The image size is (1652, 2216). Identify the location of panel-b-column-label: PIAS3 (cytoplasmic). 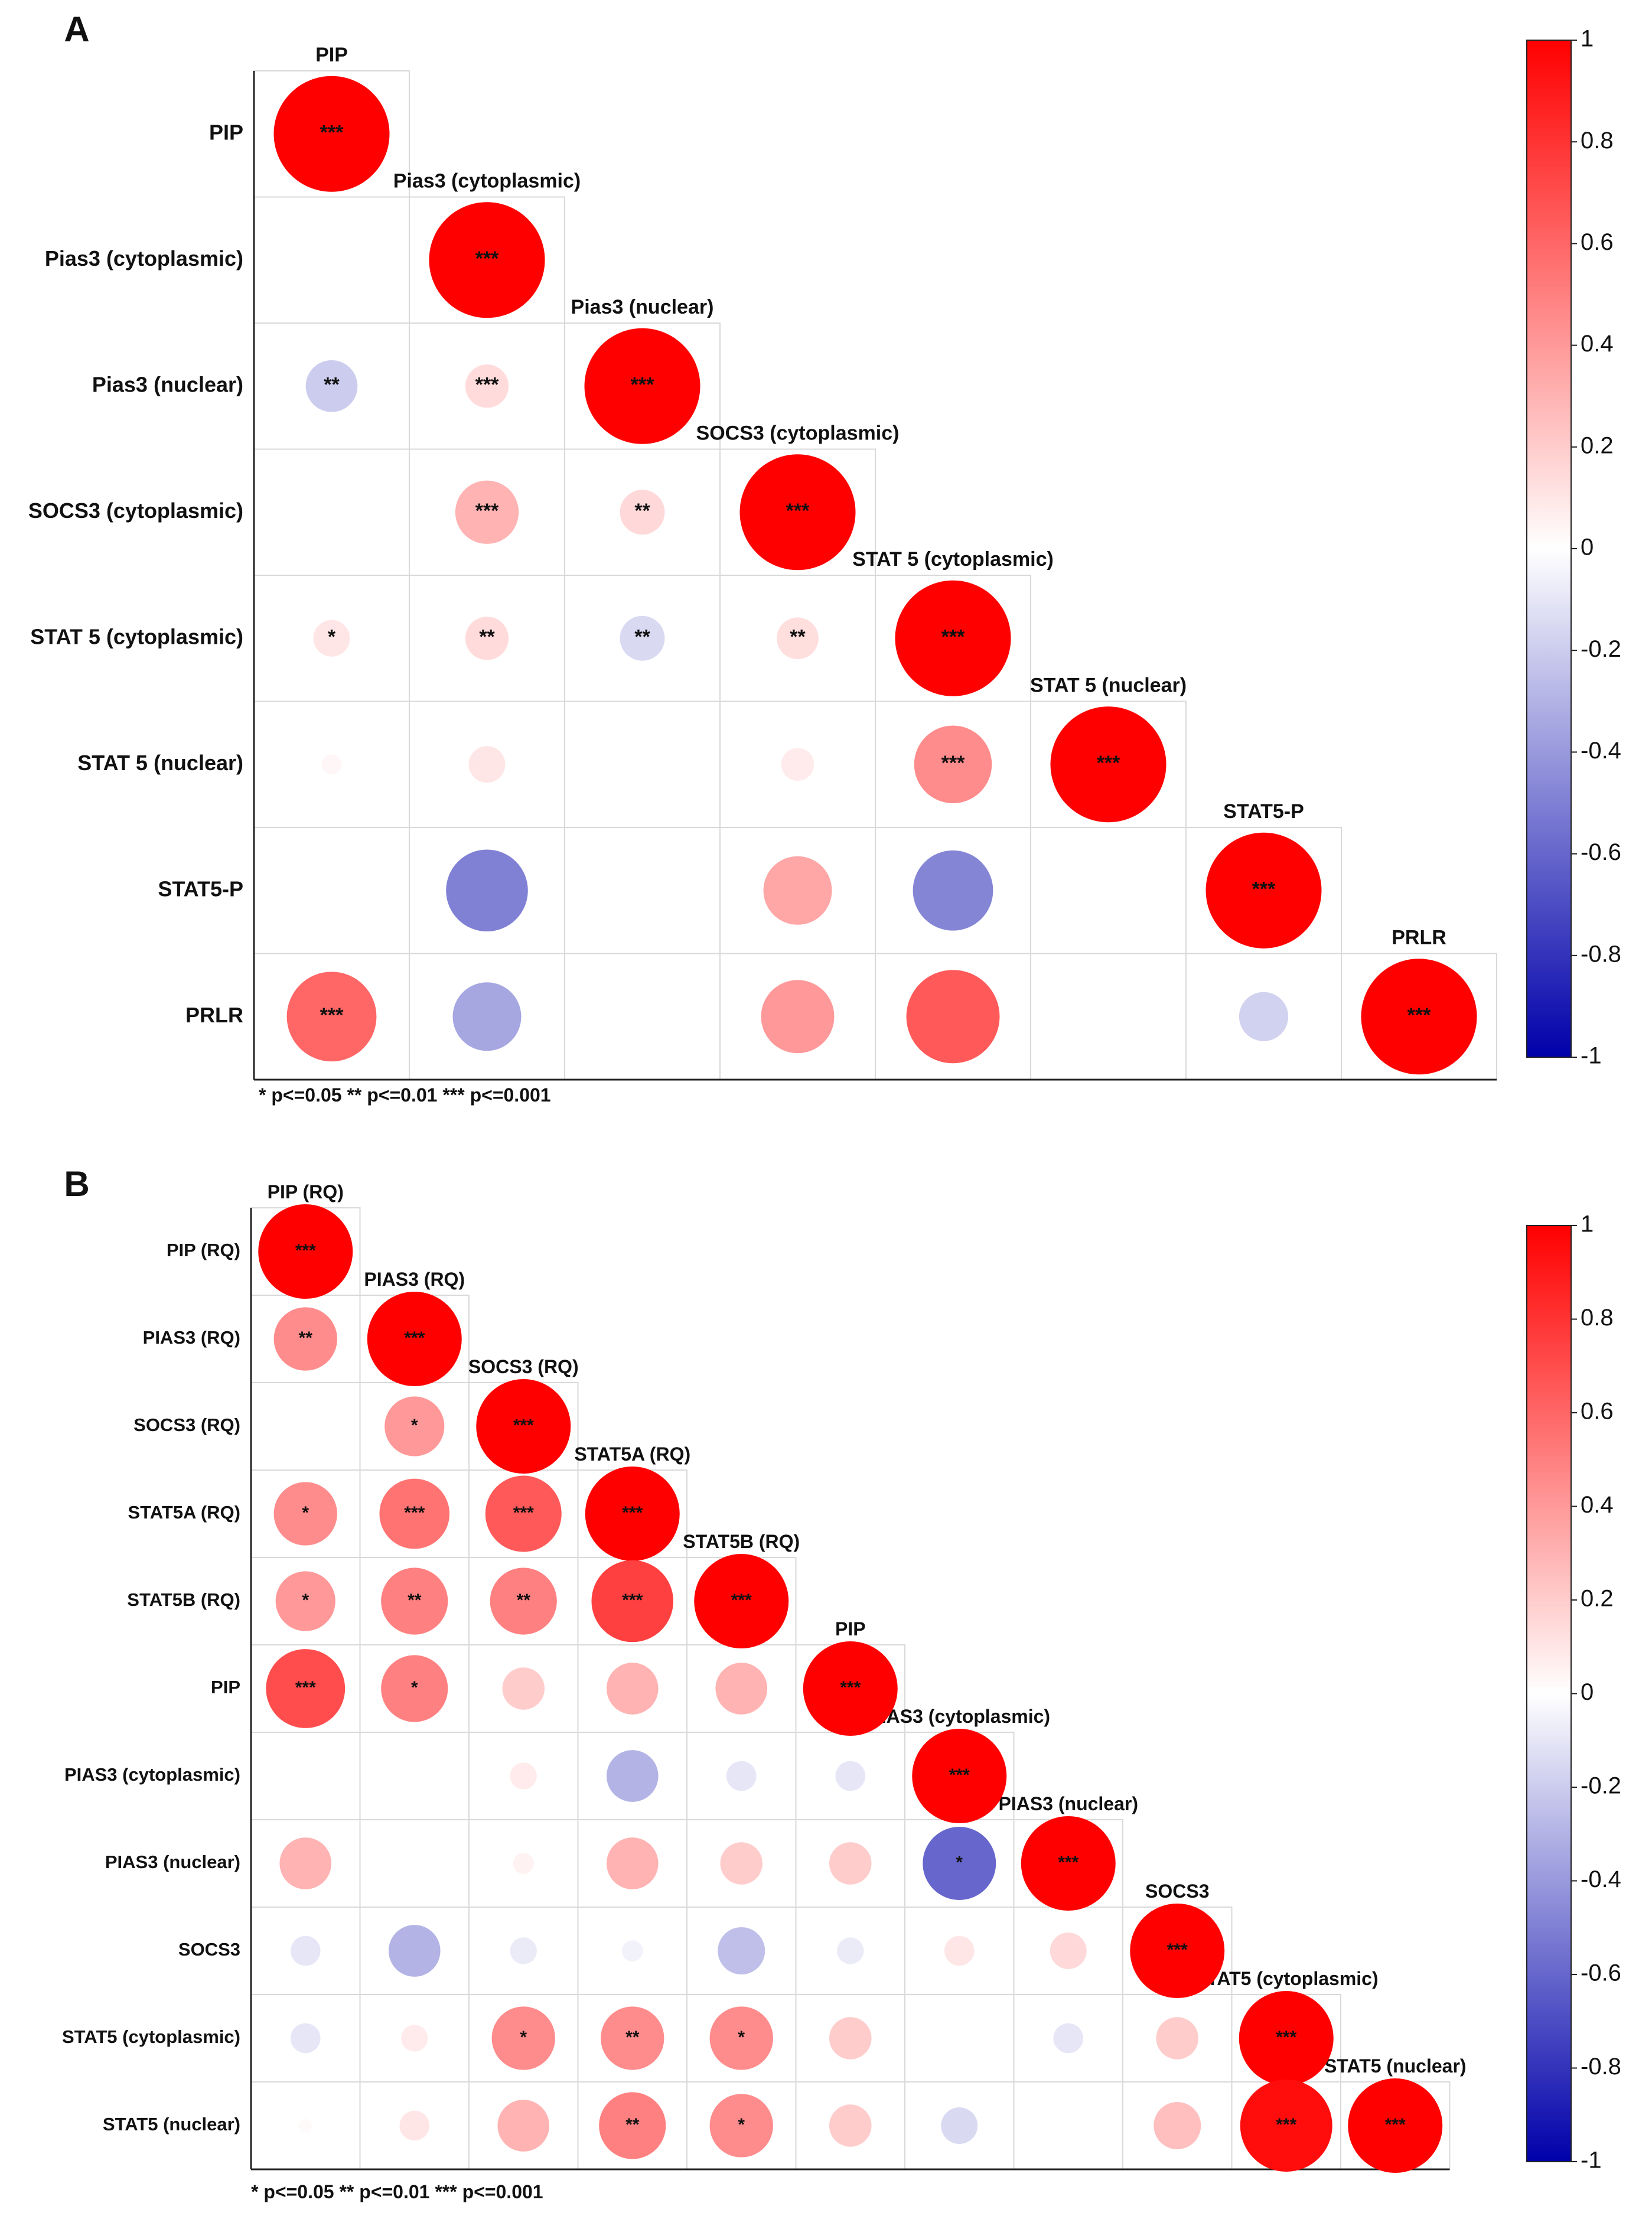
(959, 1716).